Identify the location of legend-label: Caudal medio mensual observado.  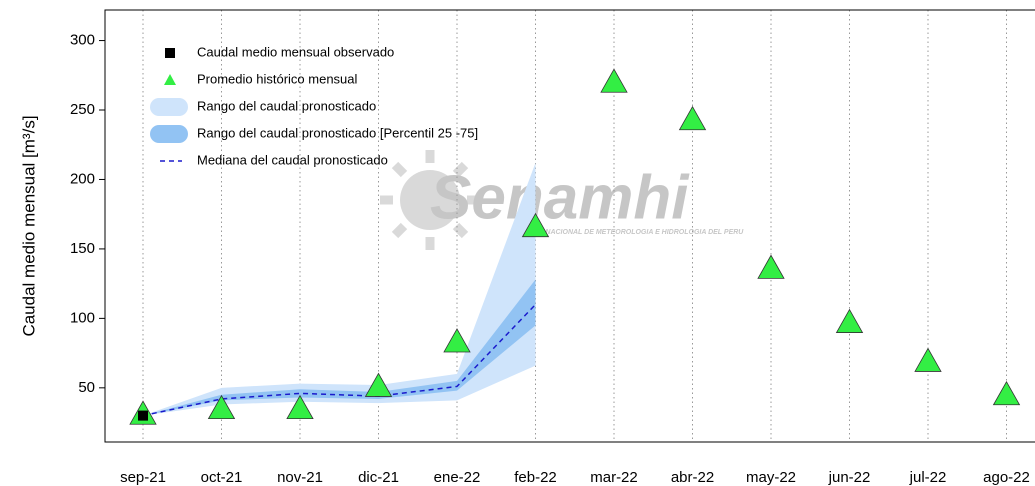
(295, 51).